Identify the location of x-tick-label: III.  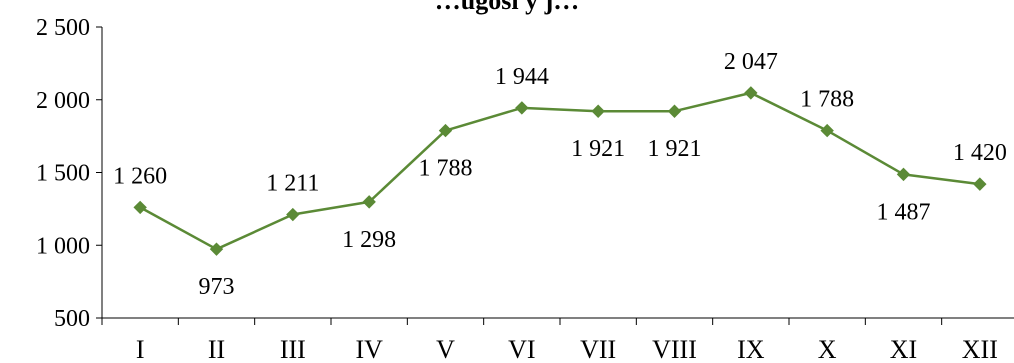
(293, 349).